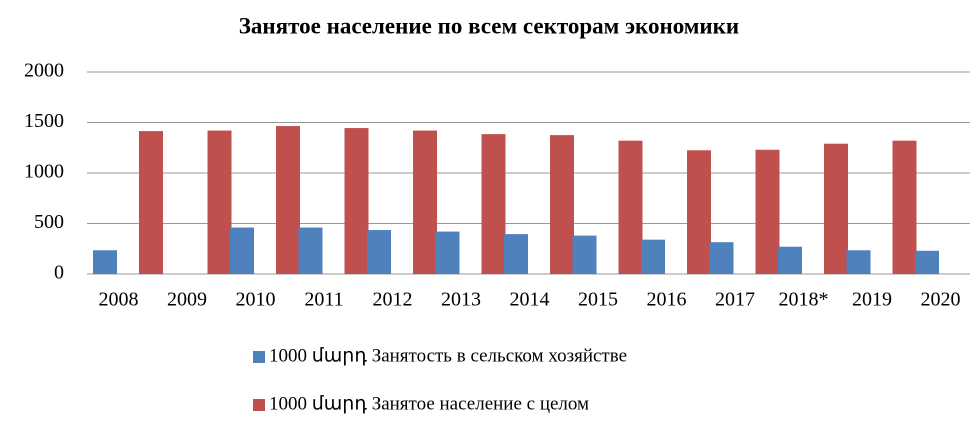 The height and width of the screenshot is (422, 979). What do you see at coordinates (59, 273) in the screenshot?
I see `y-tick-label: 0` at bounding box center [59, 273].